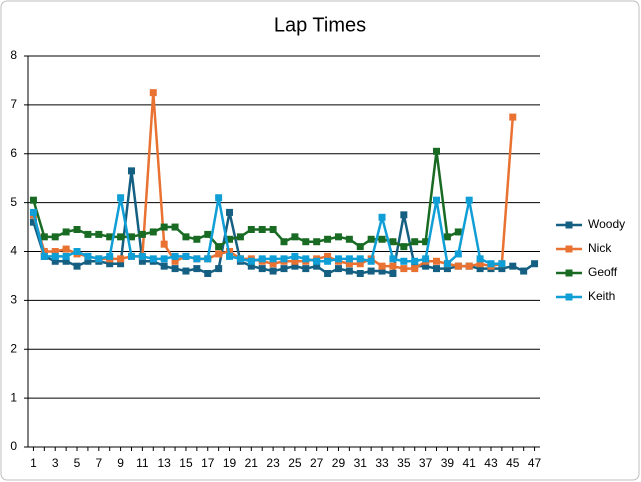  I want to click on x-tick-label: 23, so click(273, 463).